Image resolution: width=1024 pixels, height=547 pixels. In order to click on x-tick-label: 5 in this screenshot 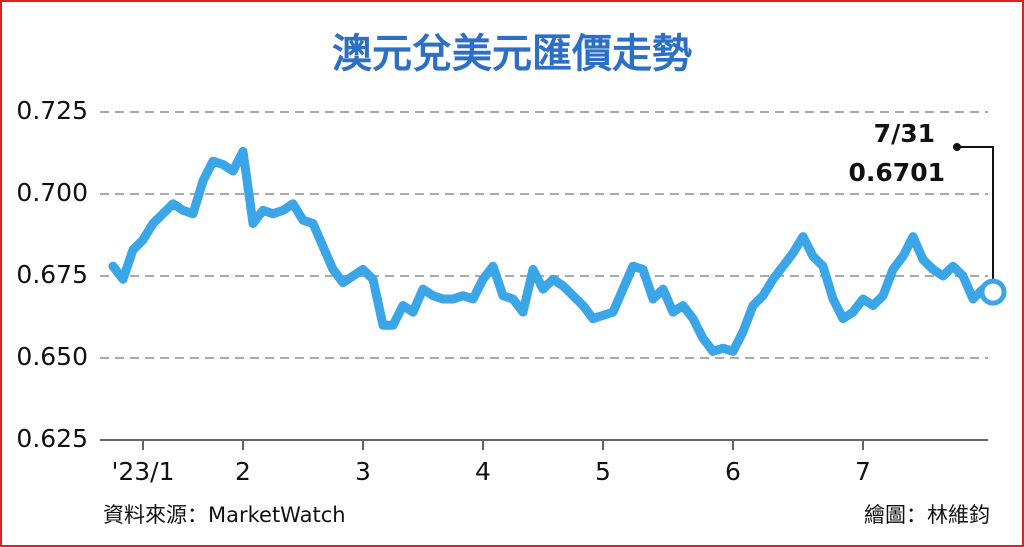, I will do `click(603, 471)`.